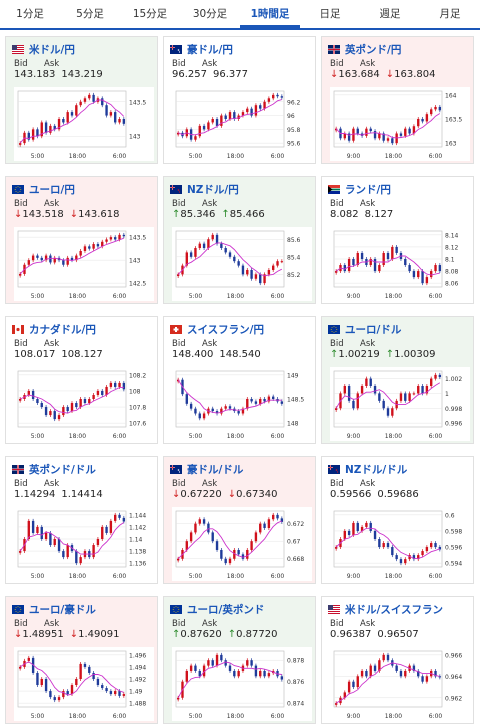  What do you see at coordinates (450, 14) in the screenshot?
I see `tab-8: 月足` at bounding box center [450, 14].